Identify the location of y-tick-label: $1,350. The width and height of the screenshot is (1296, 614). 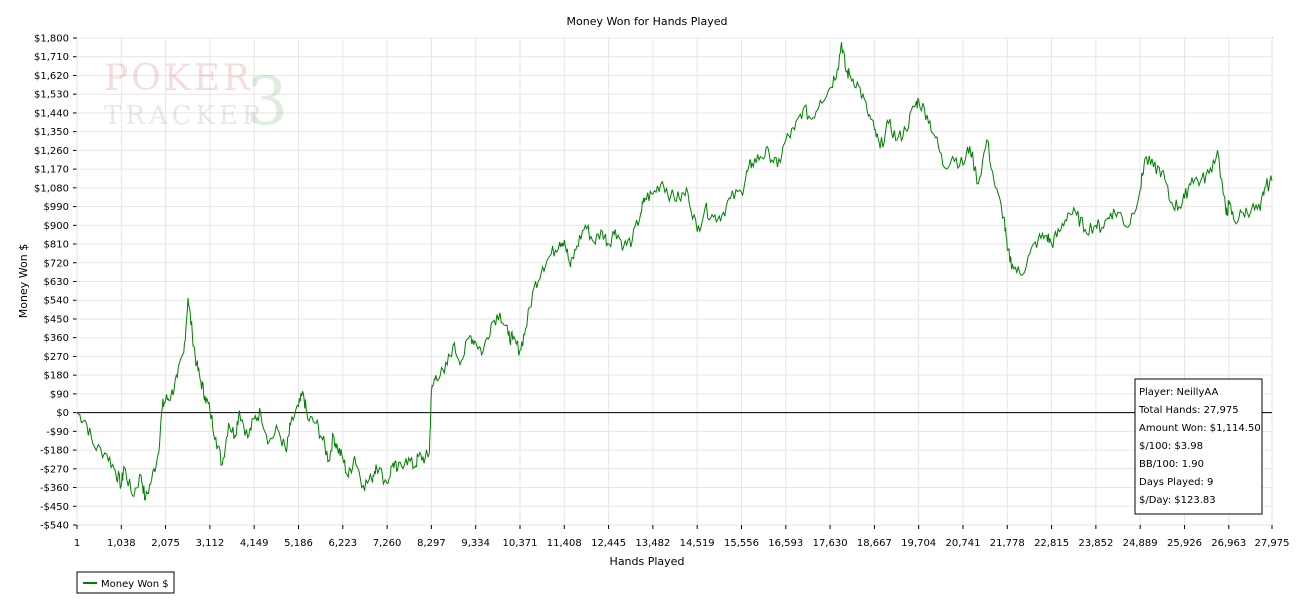
(51, 132).